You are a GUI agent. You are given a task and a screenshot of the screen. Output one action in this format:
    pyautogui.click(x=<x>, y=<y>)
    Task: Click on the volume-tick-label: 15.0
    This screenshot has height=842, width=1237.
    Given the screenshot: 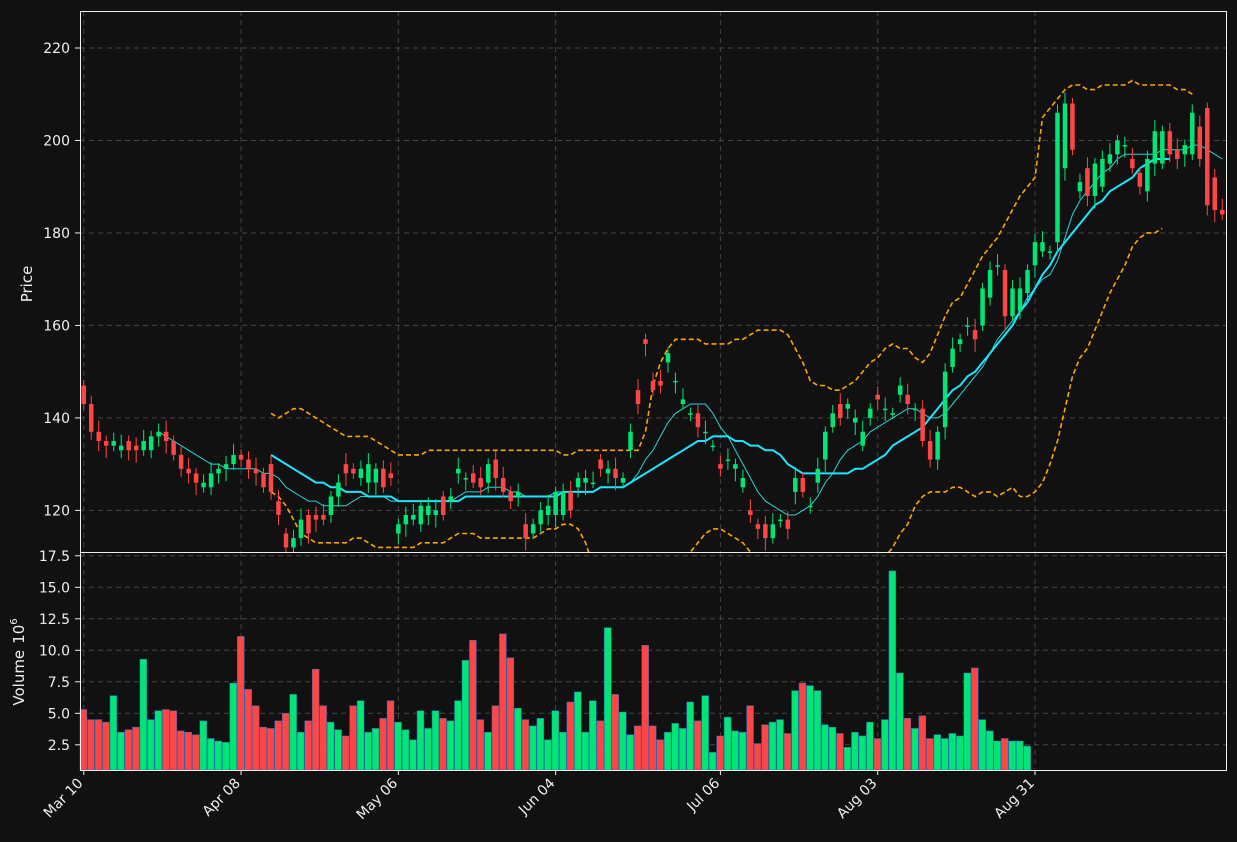 What is the action you would take?
    pyautogui.click(x=54, y=588)
    